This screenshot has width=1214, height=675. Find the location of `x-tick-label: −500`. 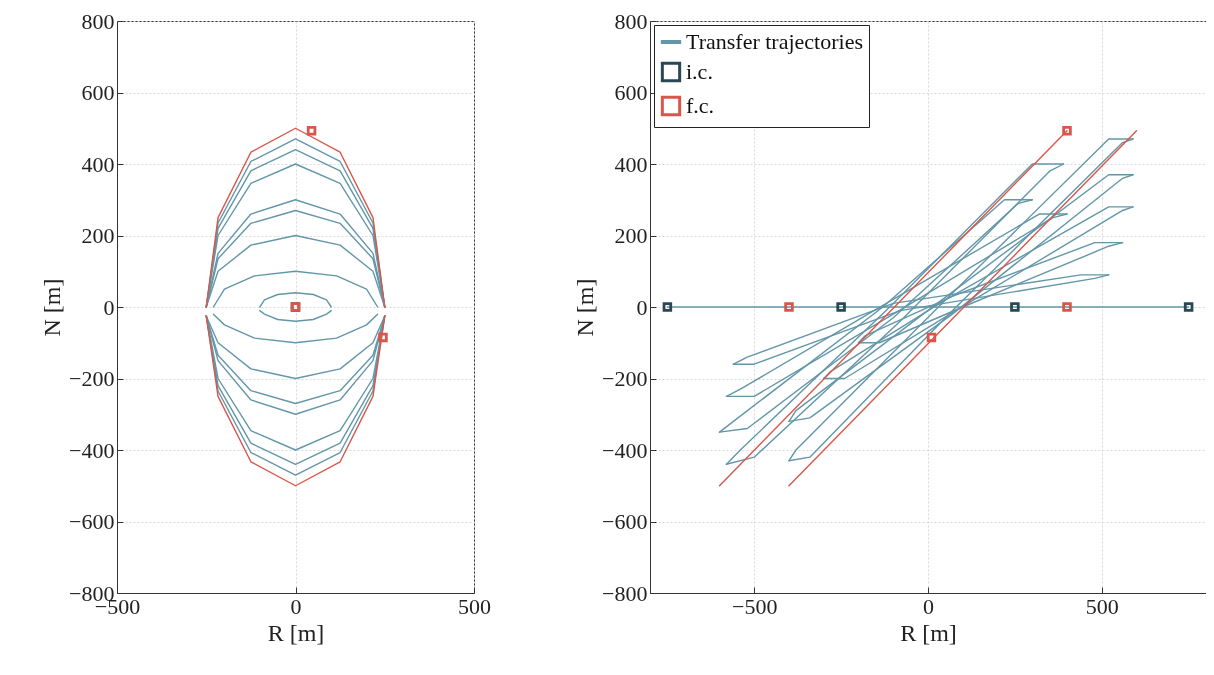

x-tick-label: −500 is located at coordinates (755, 606).